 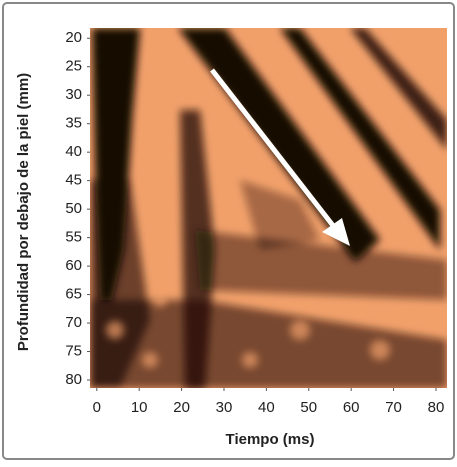 What do you see at coordinates (73, 66) in the screenshot?
I see `y-tick-label: 25` at bounding box center [73, 66].